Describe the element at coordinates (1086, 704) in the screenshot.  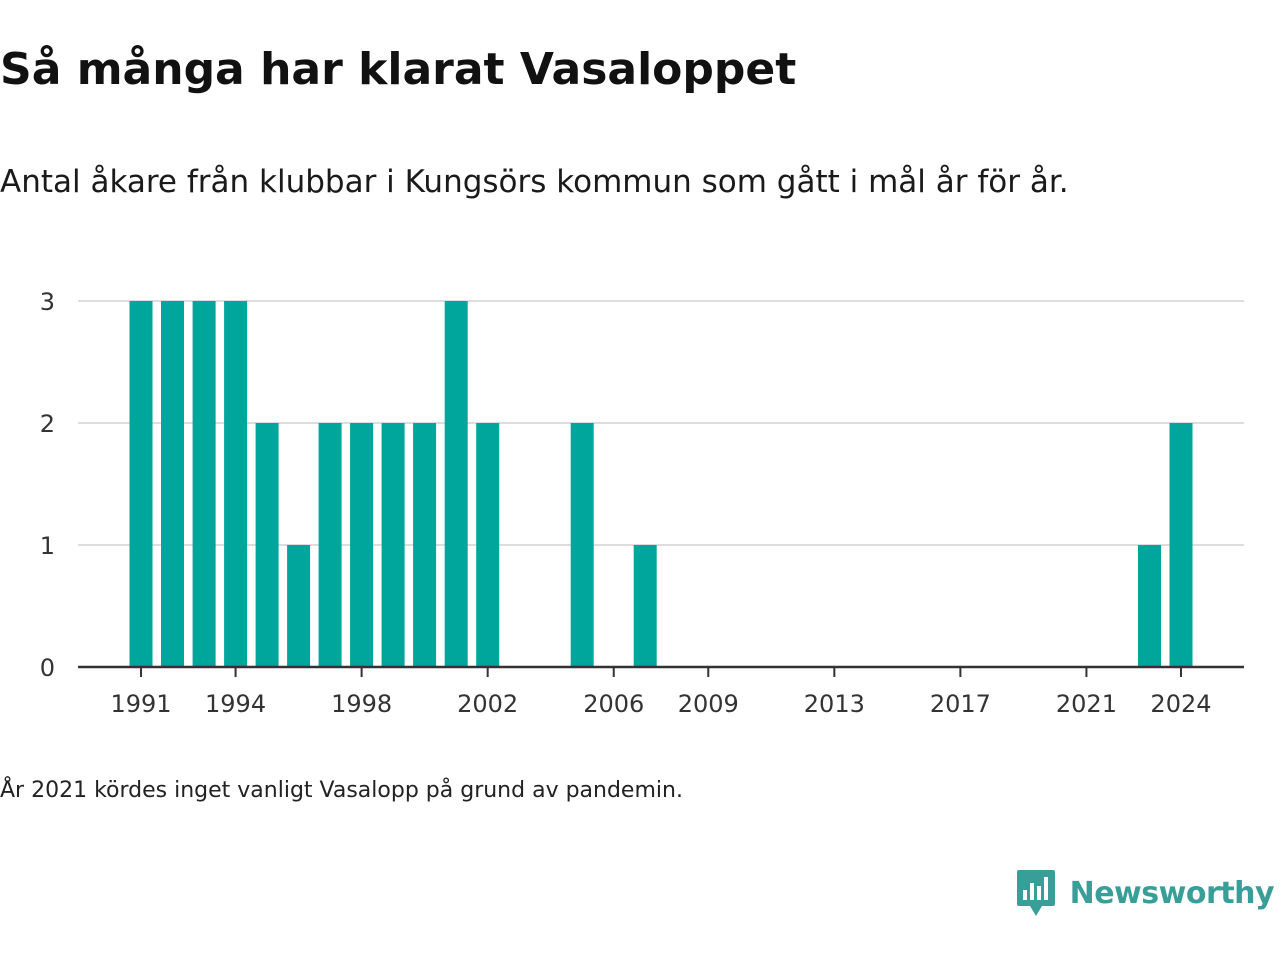
I see `x-tick-label: 2021` at that location.